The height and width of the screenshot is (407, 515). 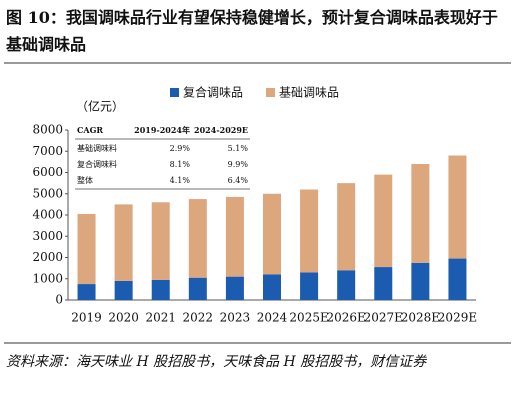 What do you see at coordinates (180, 148) in the screenshot?
I see `table-cell: 2.9%` at bounding box center [180, 148].